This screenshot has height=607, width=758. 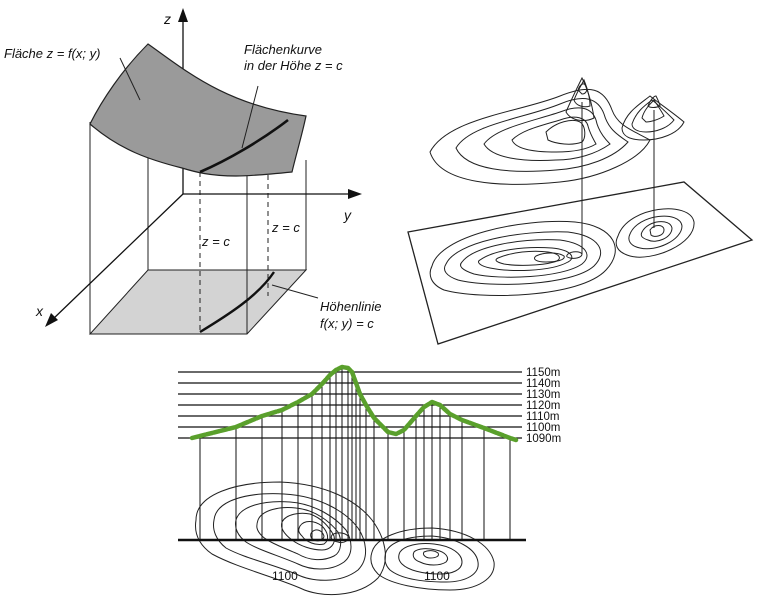 What do you see at coordinates (355, 453) in the screenshot?
I see `projection-lines` at bounding box center [355, 453].